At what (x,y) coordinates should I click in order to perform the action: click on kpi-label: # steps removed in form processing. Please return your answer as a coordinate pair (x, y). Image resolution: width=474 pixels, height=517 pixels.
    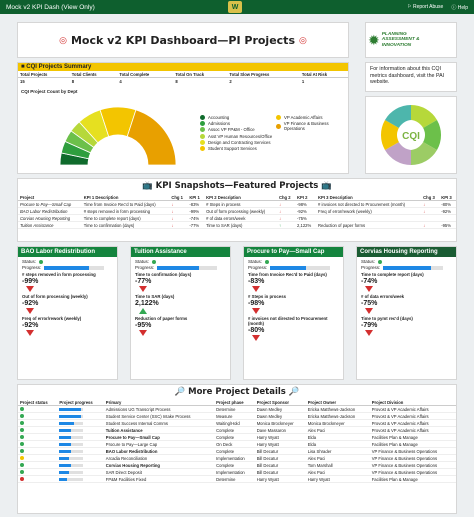
    Looking at the image, I should click on (59, 274).